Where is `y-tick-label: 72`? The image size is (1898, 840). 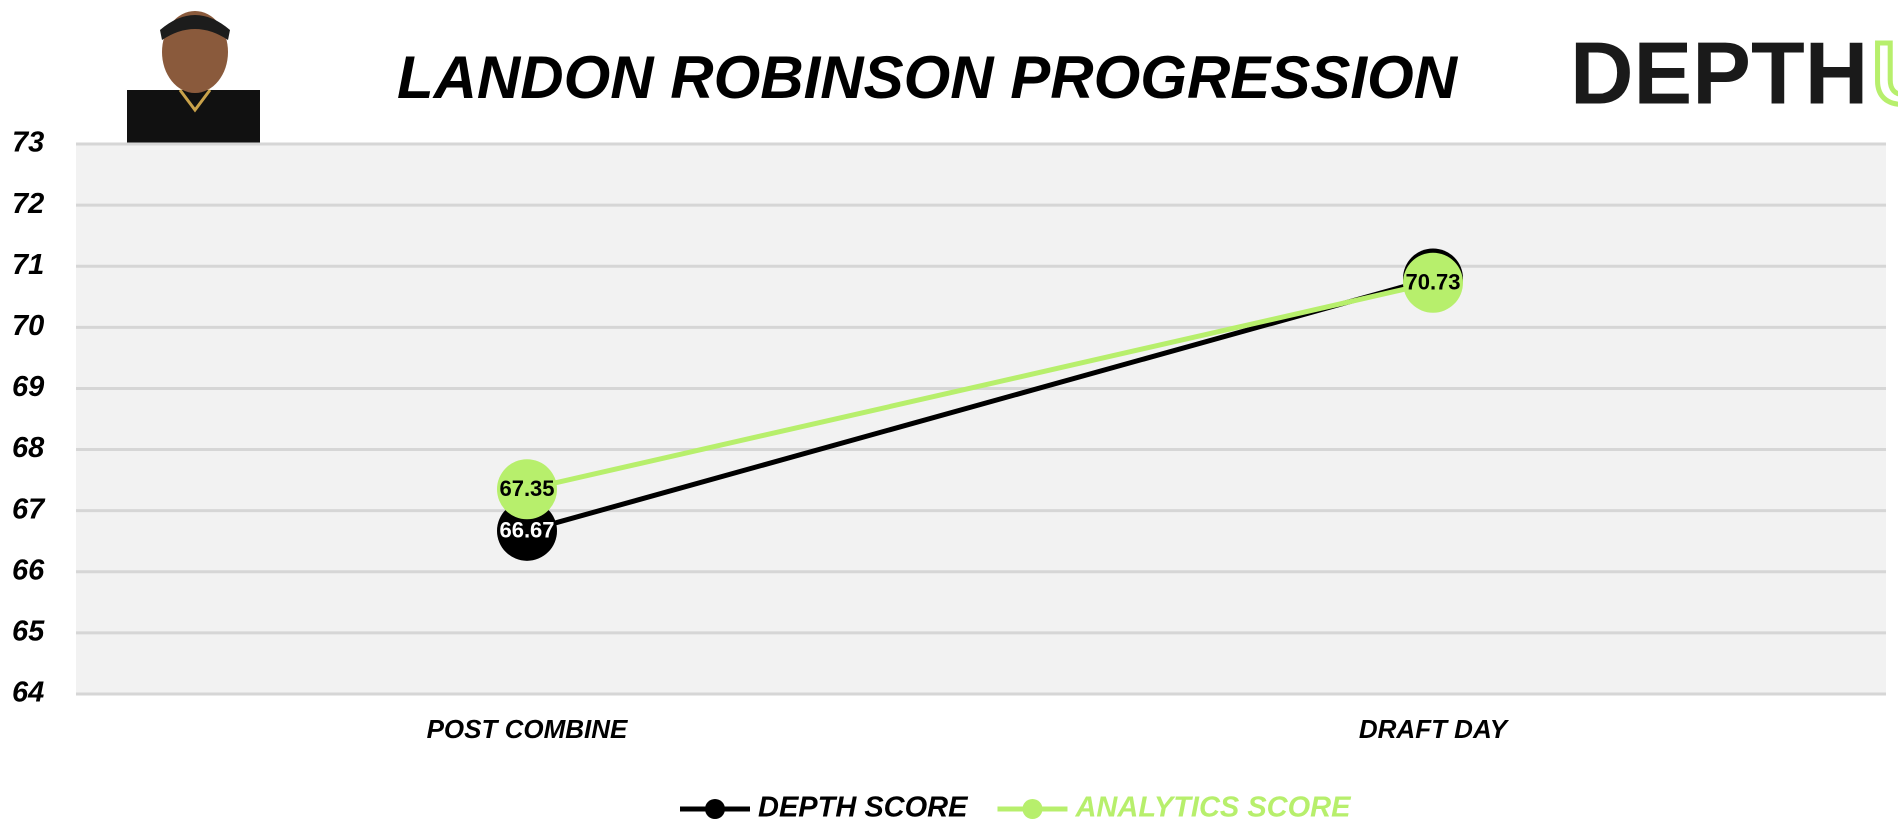 y-tick-label: 72 is located at coordinates (28, 204).